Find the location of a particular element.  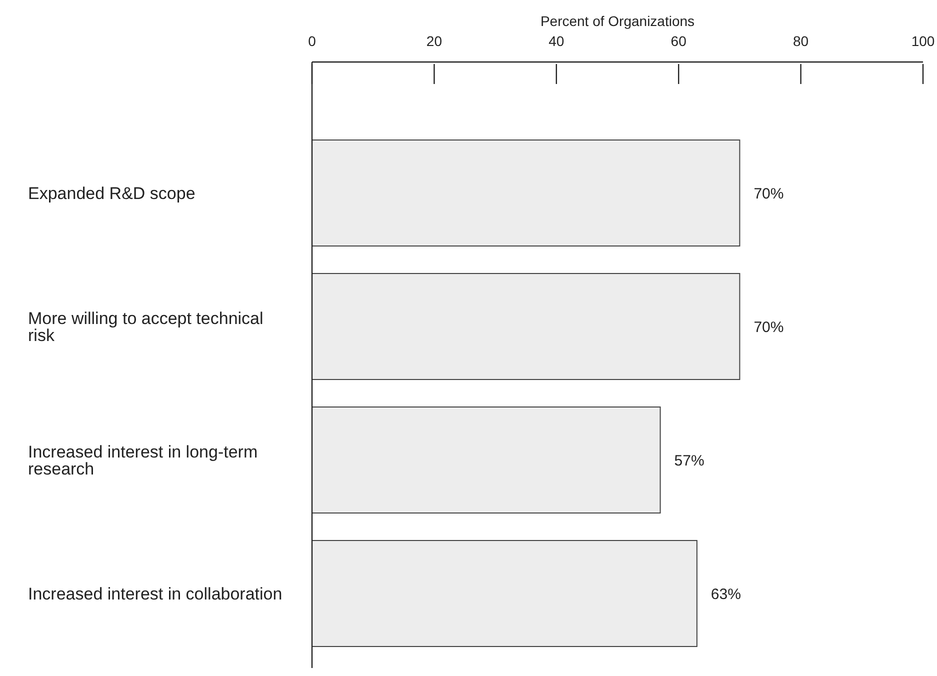

data-label: 57% is located at coordinates (689, 461).